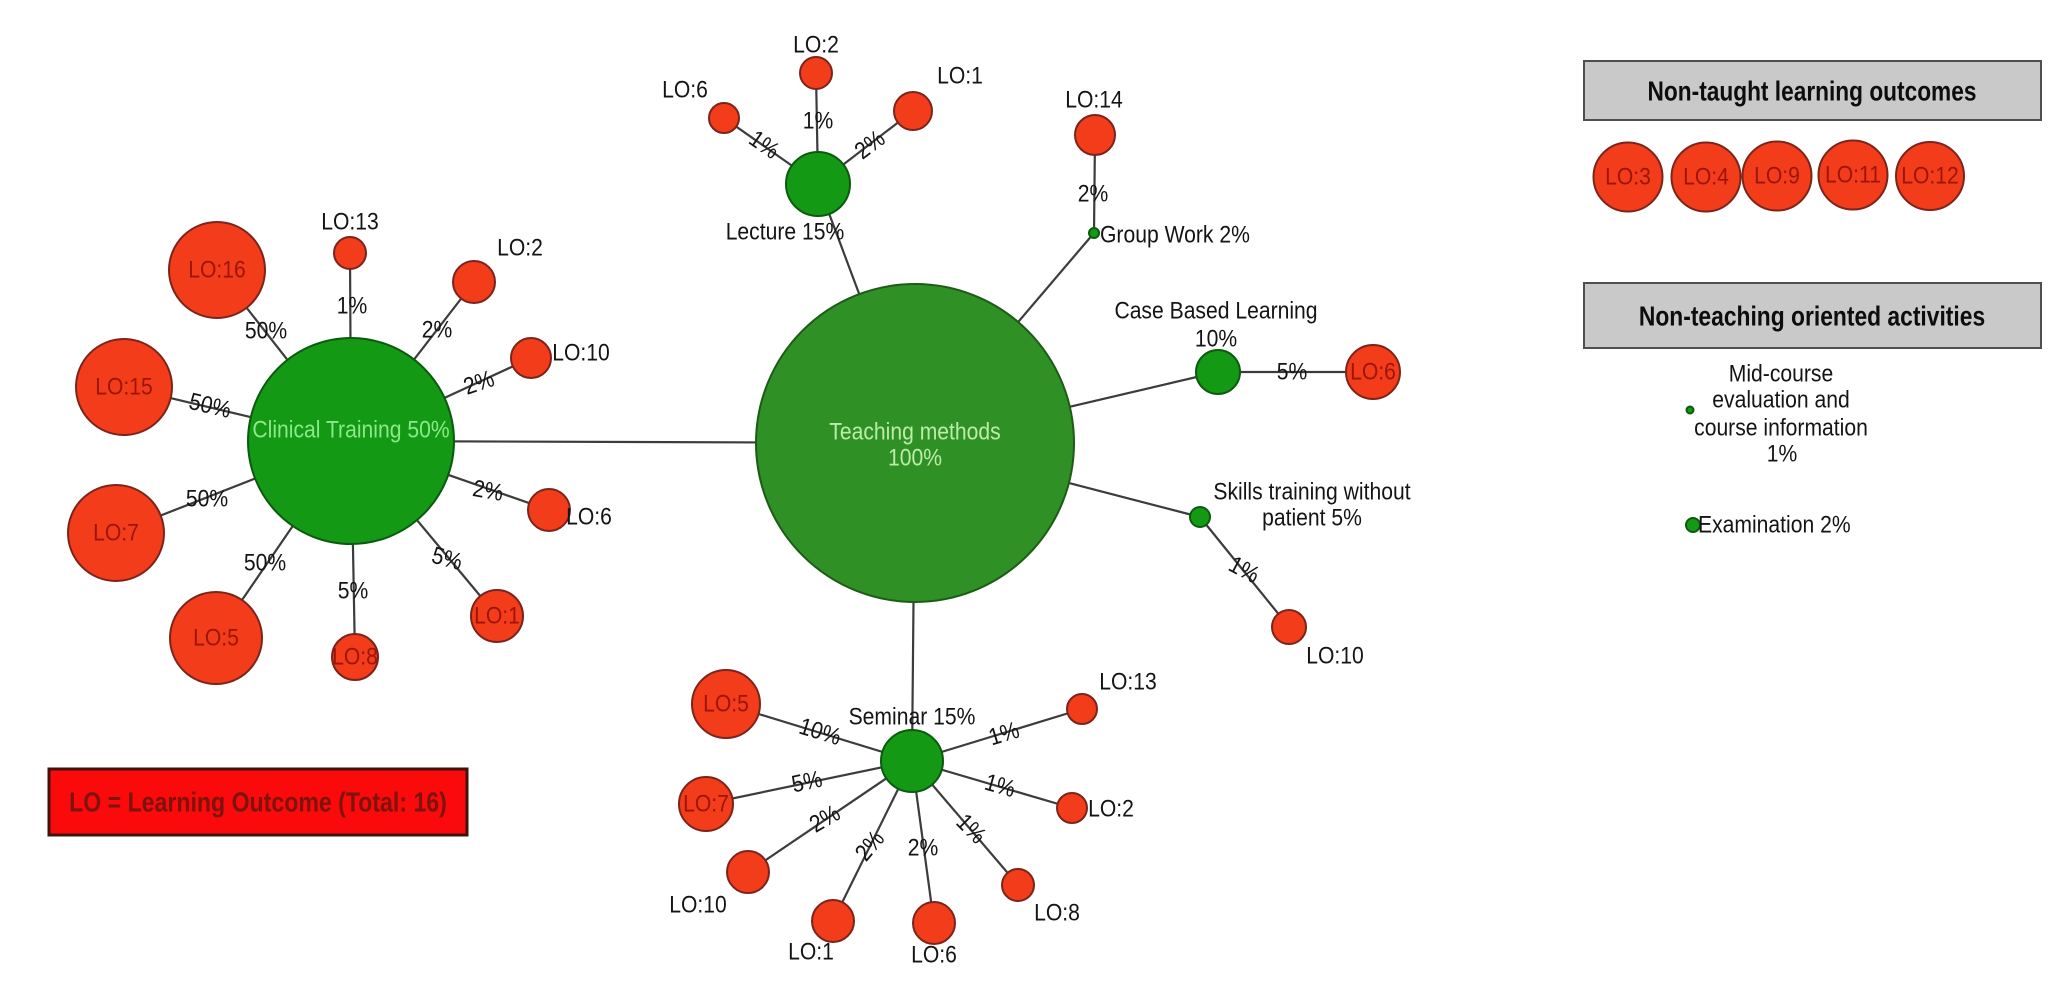 The width and height of the screenshot is (2059, 1006). What do you see at coordinates (915, 458) in the screenshot?
I see `svg-text: 100%` at bounding box center [915, 458].